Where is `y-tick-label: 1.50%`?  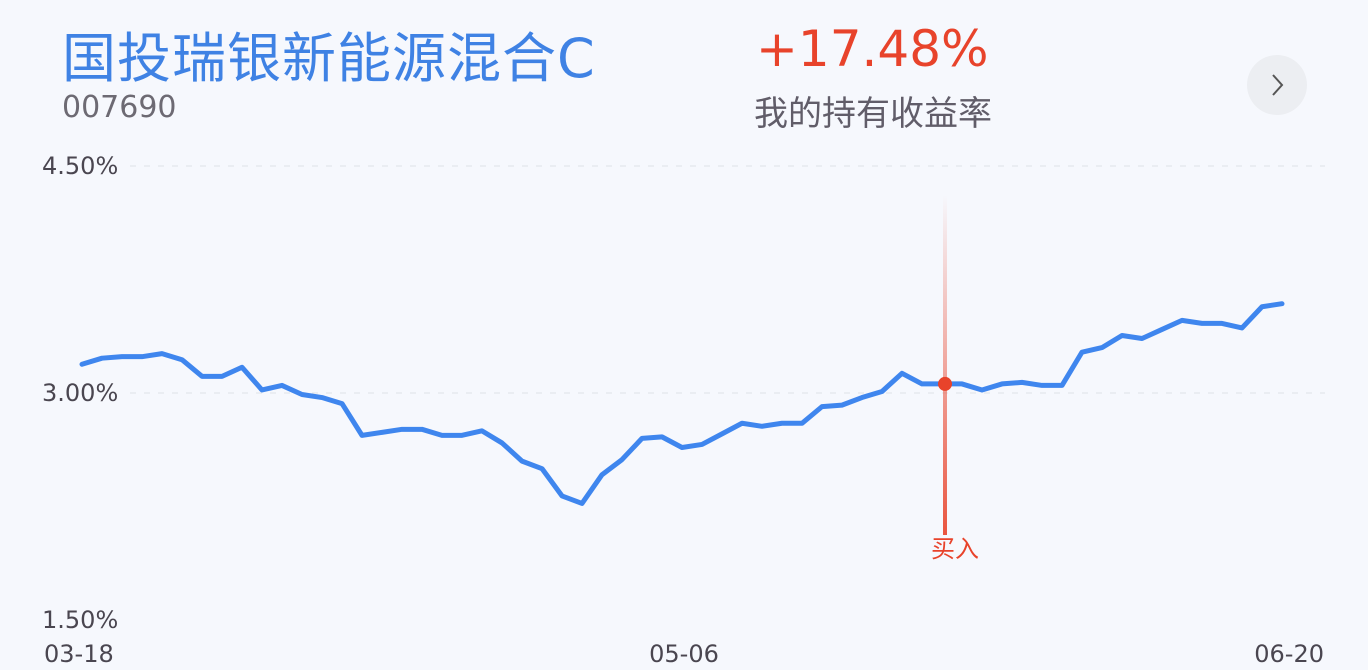 y-tick-label: 1.50% is located at coordinates (80, 620).